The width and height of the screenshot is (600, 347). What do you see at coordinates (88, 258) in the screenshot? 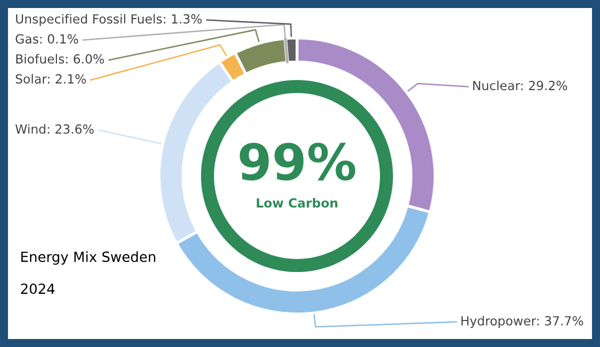
I see `text: Energy Mix Sweden` at bounding box center [88, 258].